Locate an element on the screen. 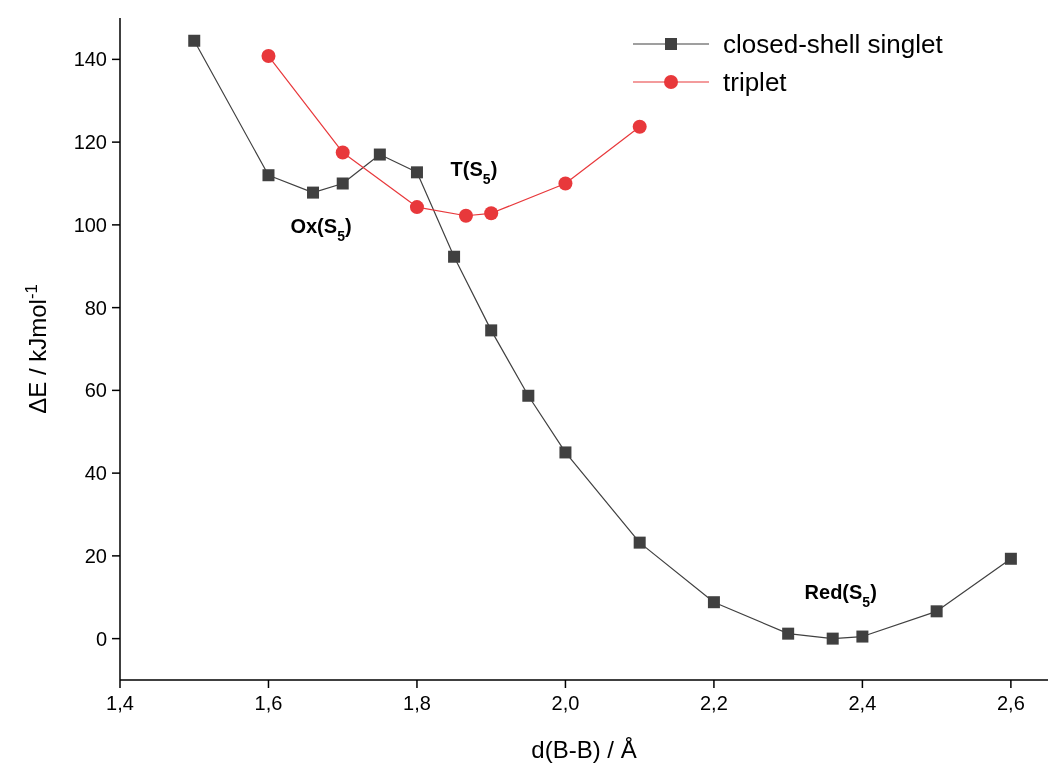 The width and height of the screenshot is (1061, 780). y-tick-label: 140 is located at coordinates (90, 59).